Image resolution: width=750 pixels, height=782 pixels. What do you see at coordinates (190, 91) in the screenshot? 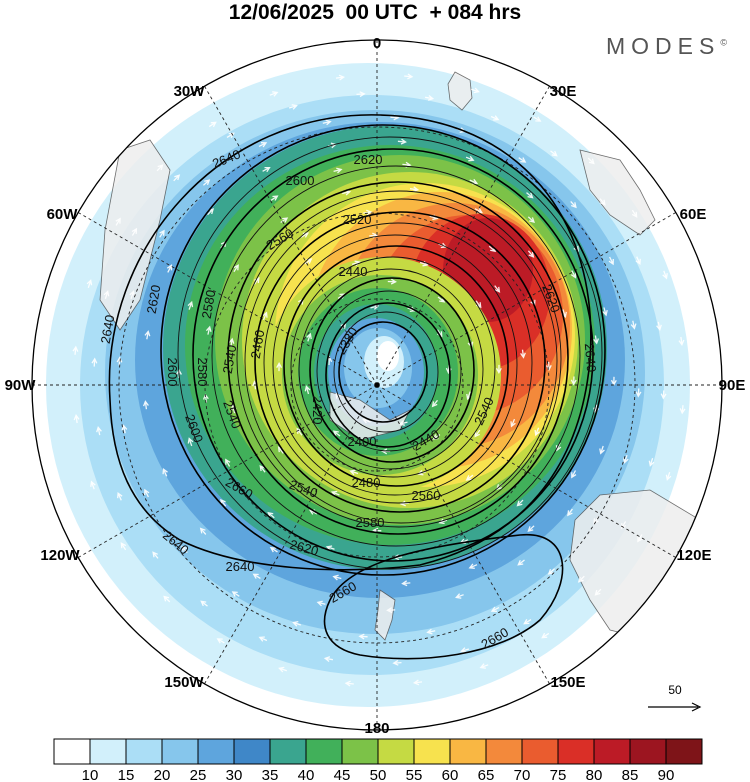
I see `lon-label-30w: 30W` at bounding box center [190, 91].